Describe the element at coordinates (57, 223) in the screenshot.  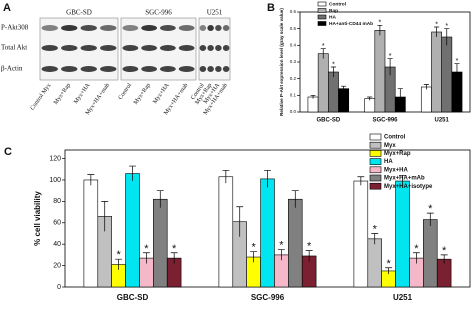
I see `y-tick-label: 60` at that location.